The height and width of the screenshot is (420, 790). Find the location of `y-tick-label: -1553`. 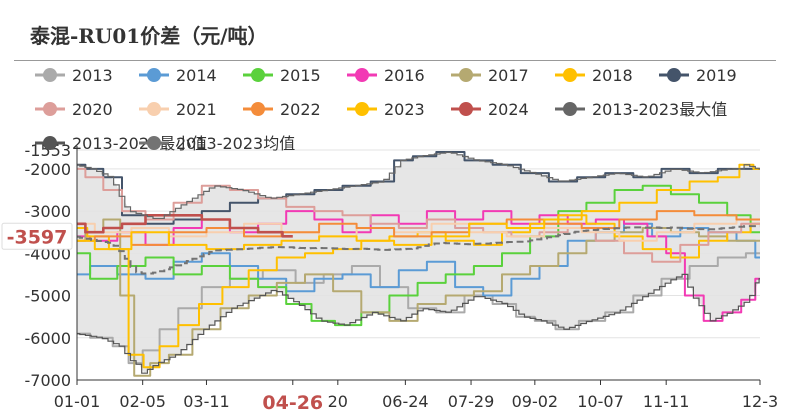

y-tick-label: -1553 is located at coordinates (48, 150).